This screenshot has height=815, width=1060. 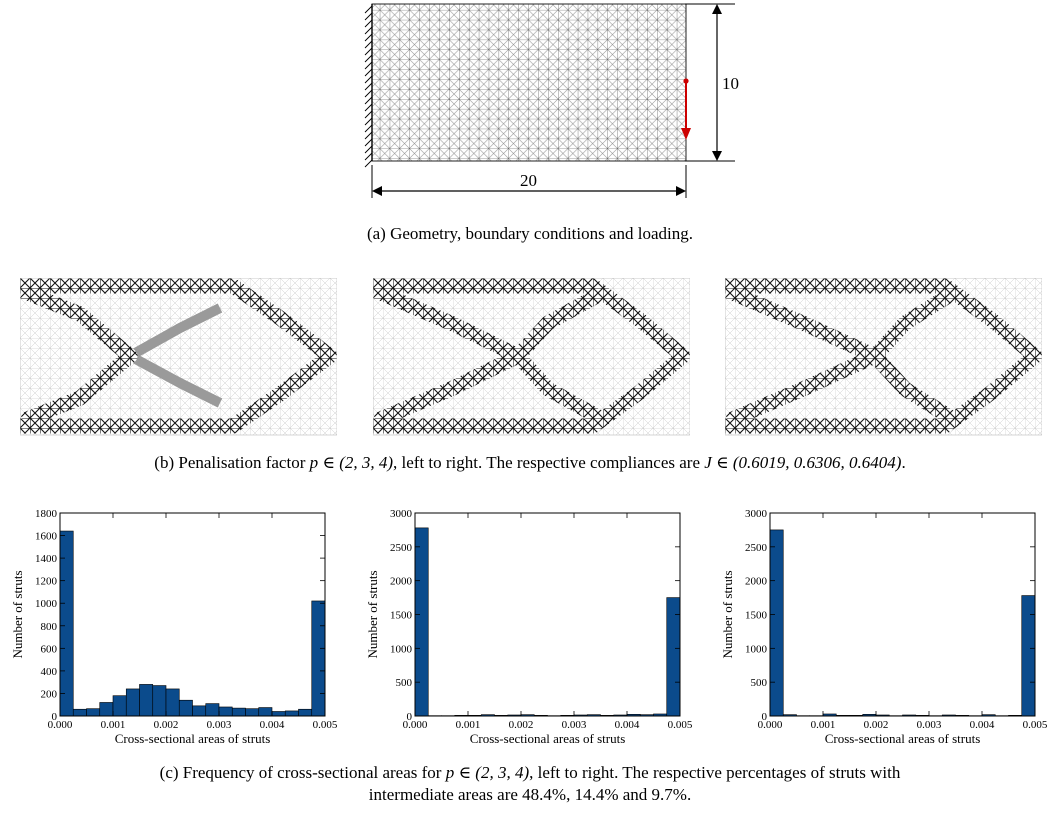 I want to click on caption-b-end: ., so click(x=903, y=462).